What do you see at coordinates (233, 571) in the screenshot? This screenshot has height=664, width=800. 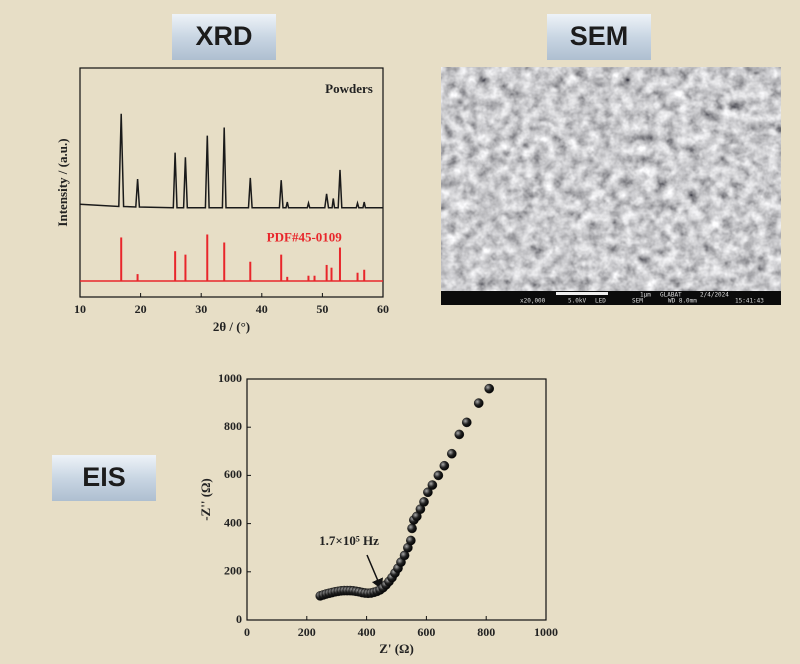 I see `y-tick-label: 200` at bounding box center [233, 571].